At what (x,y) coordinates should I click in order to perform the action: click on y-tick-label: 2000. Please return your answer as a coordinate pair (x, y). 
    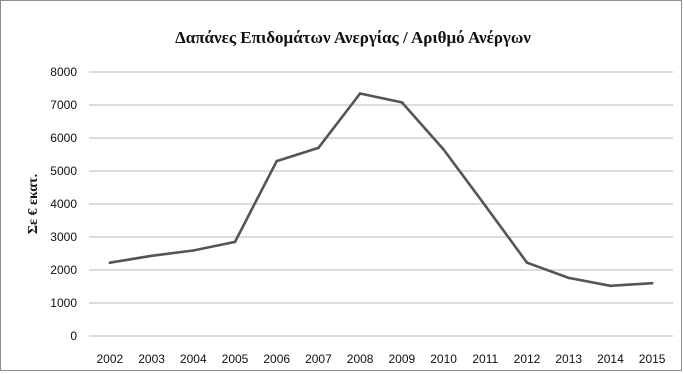
    Looking at the image, I should click on (63, 270).